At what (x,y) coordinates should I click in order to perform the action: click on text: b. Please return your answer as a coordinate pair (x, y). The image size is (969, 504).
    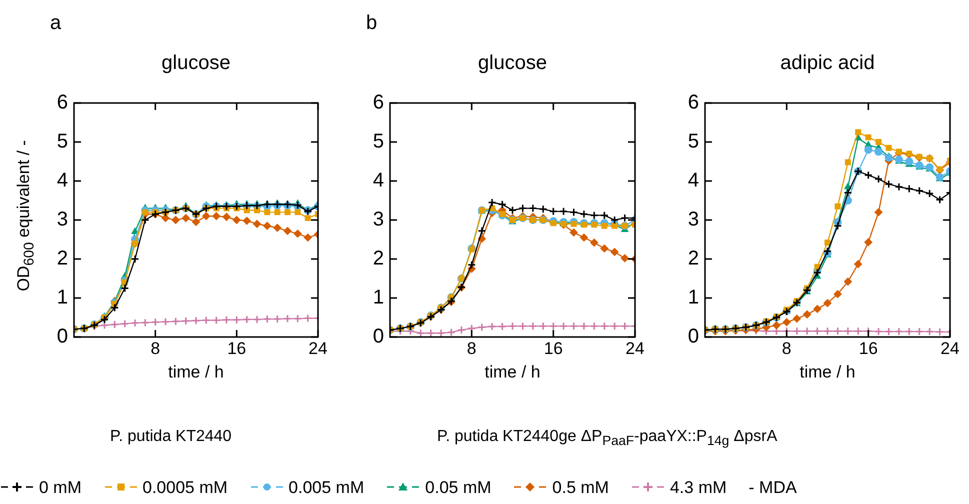
    Looking at the image, I should click on (372, 23).